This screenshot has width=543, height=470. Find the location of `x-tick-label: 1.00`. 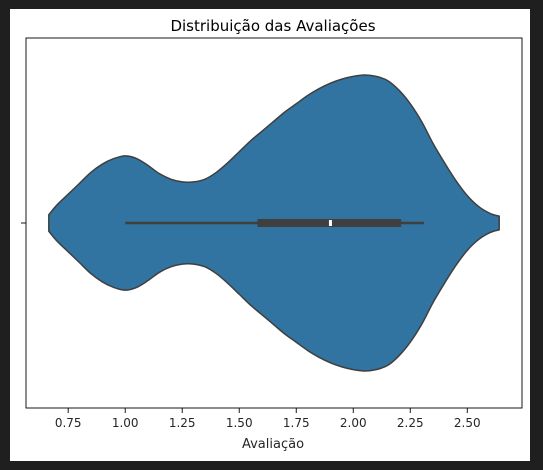

x-tick-label: 1.00 is located at coordinates (125, 423).